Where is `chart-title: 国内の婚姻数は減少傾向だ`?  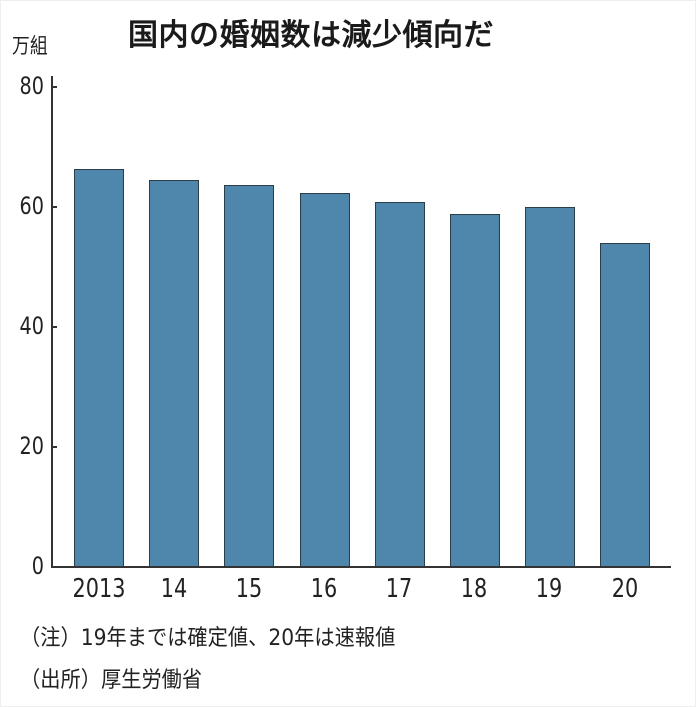 chart-title: 国内の婚姻数は減少傾向だ is located at coordinates (311, 35).